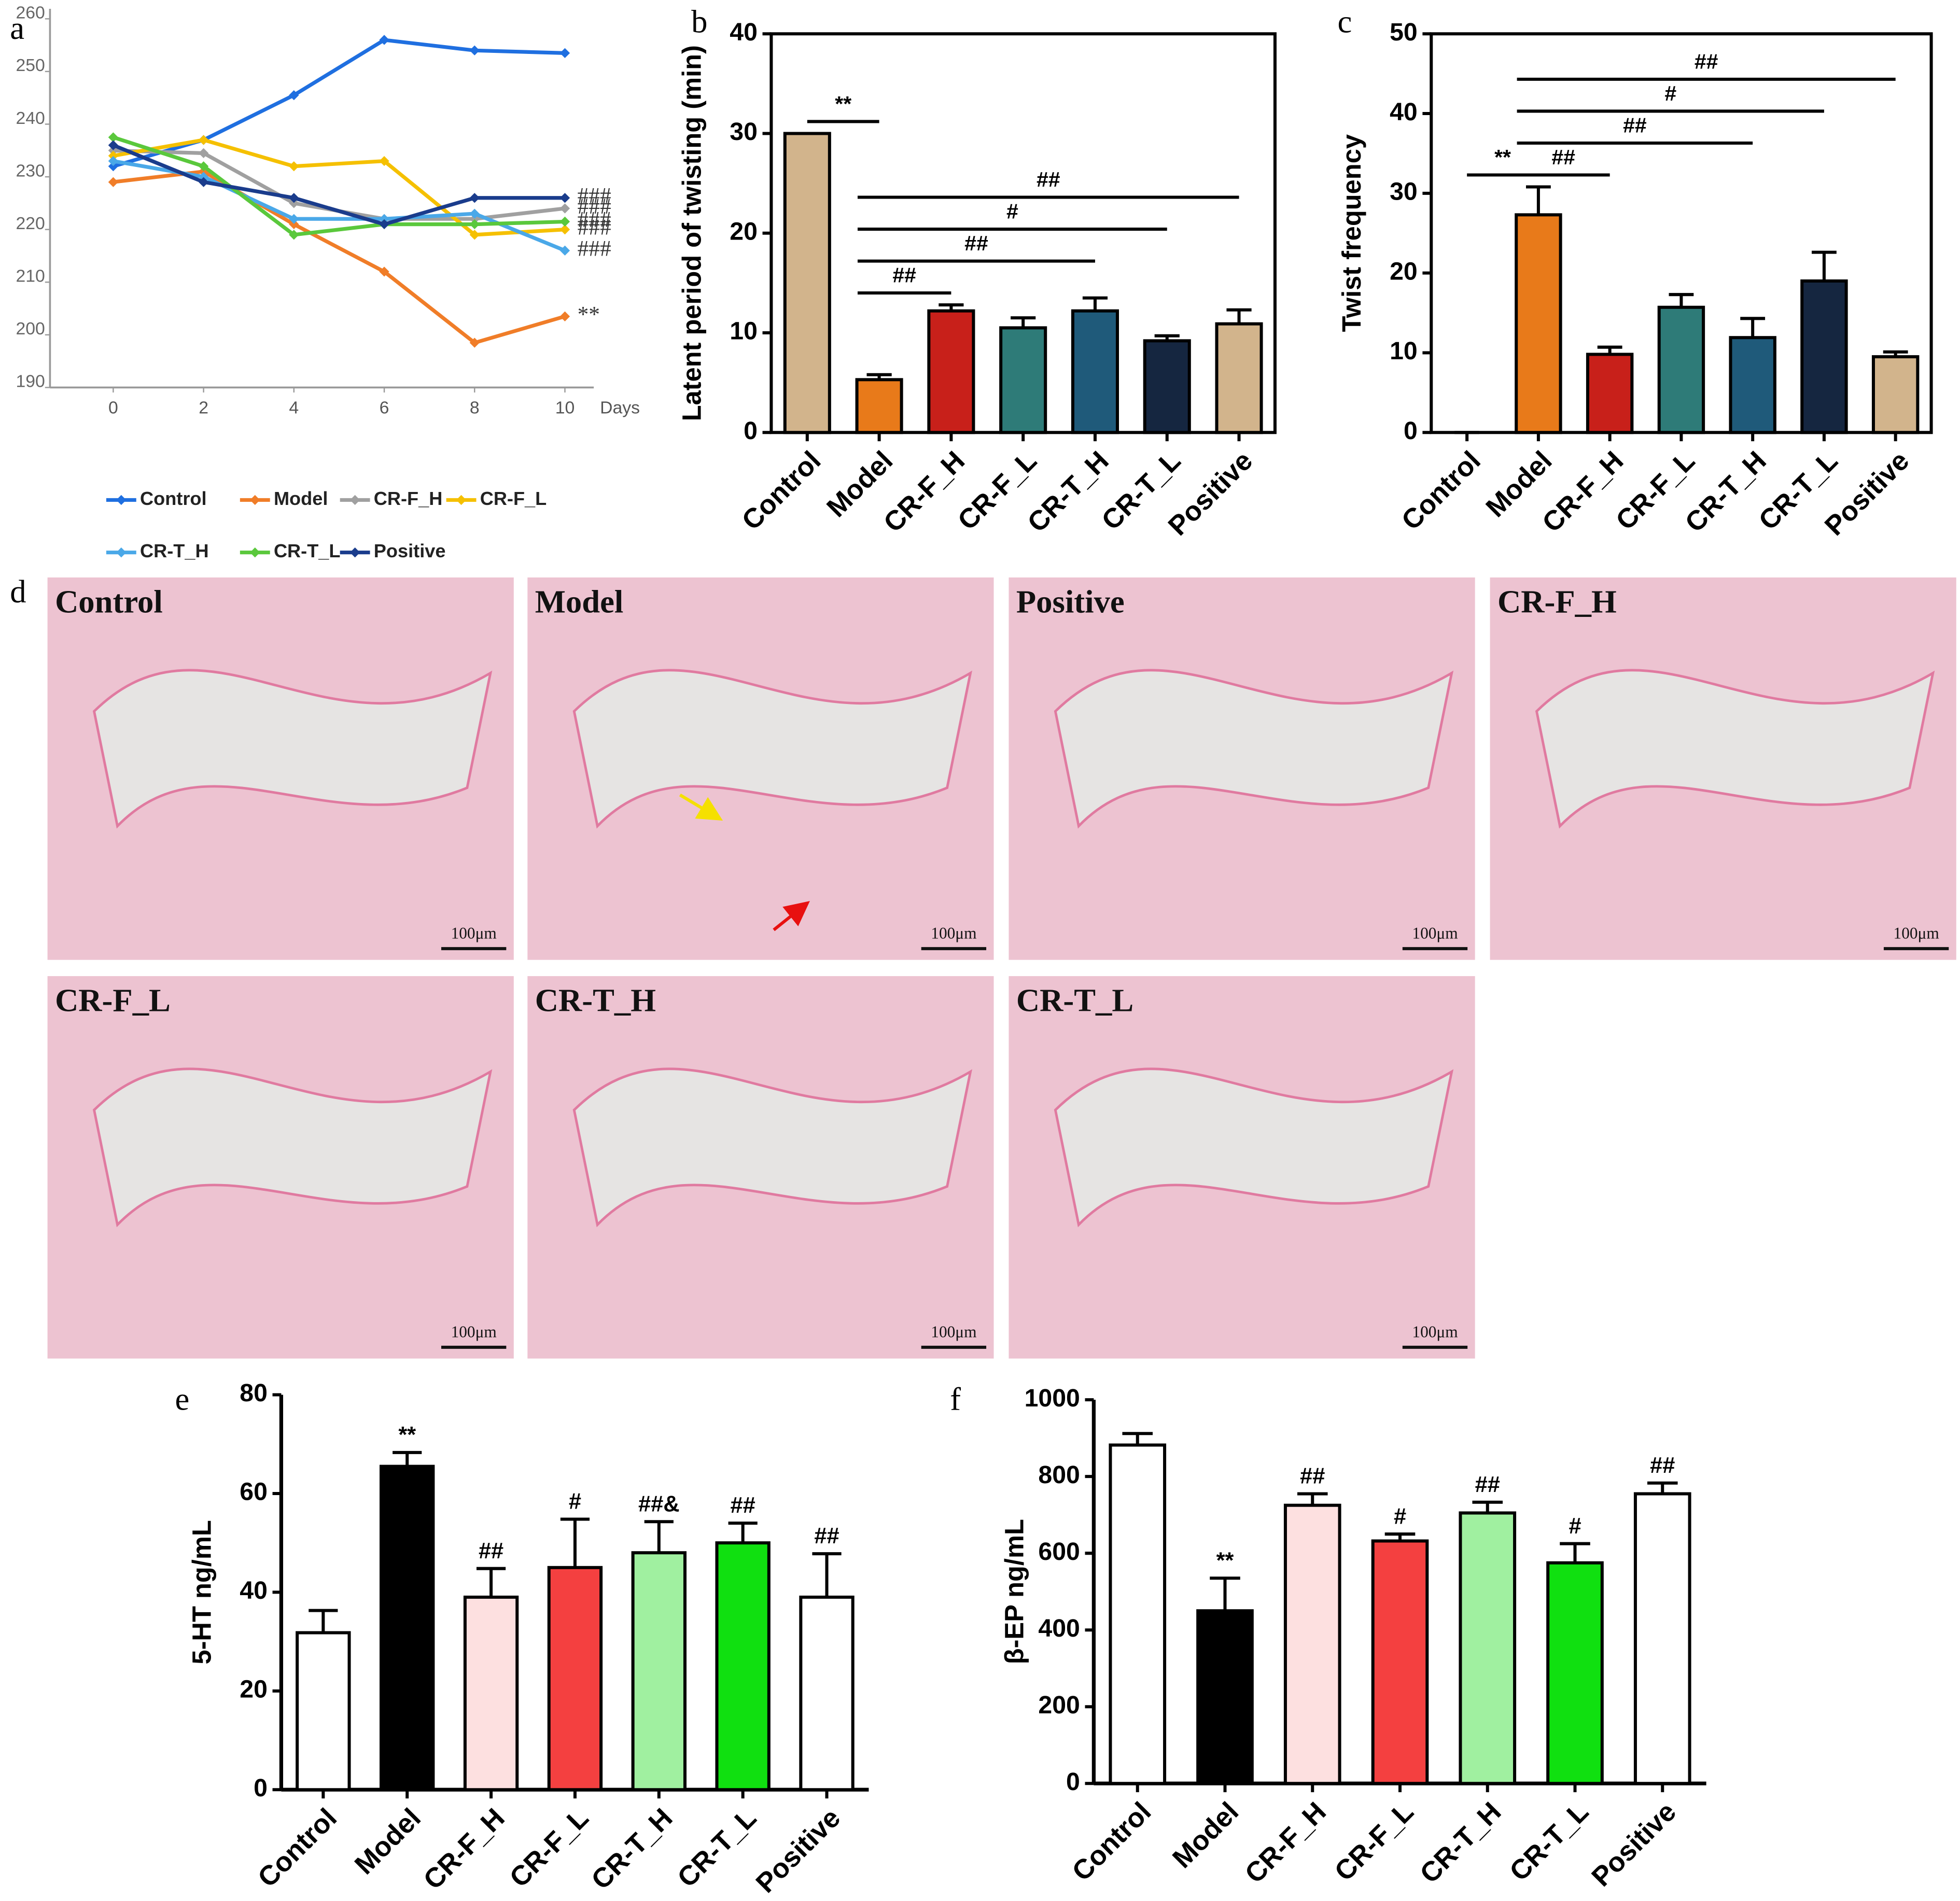 This screenshot has height=1901, width=1960. Describe the element at coordinates (620, 407) in the screenshot. I see `x-axis-label: Days` at that location.